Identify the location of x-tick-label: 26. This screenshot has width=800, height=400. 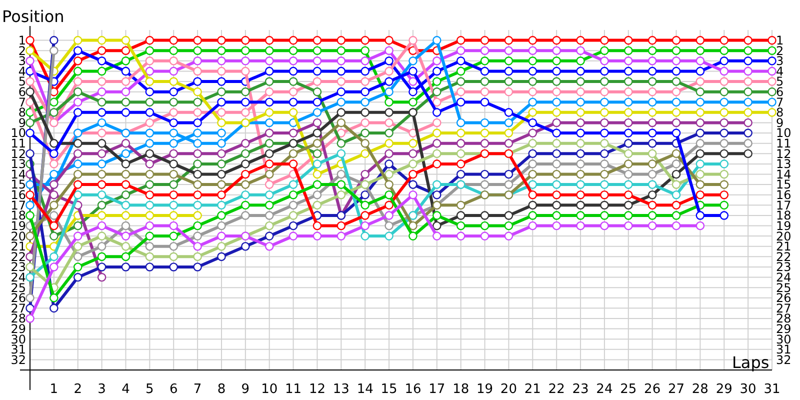
(652, 389).